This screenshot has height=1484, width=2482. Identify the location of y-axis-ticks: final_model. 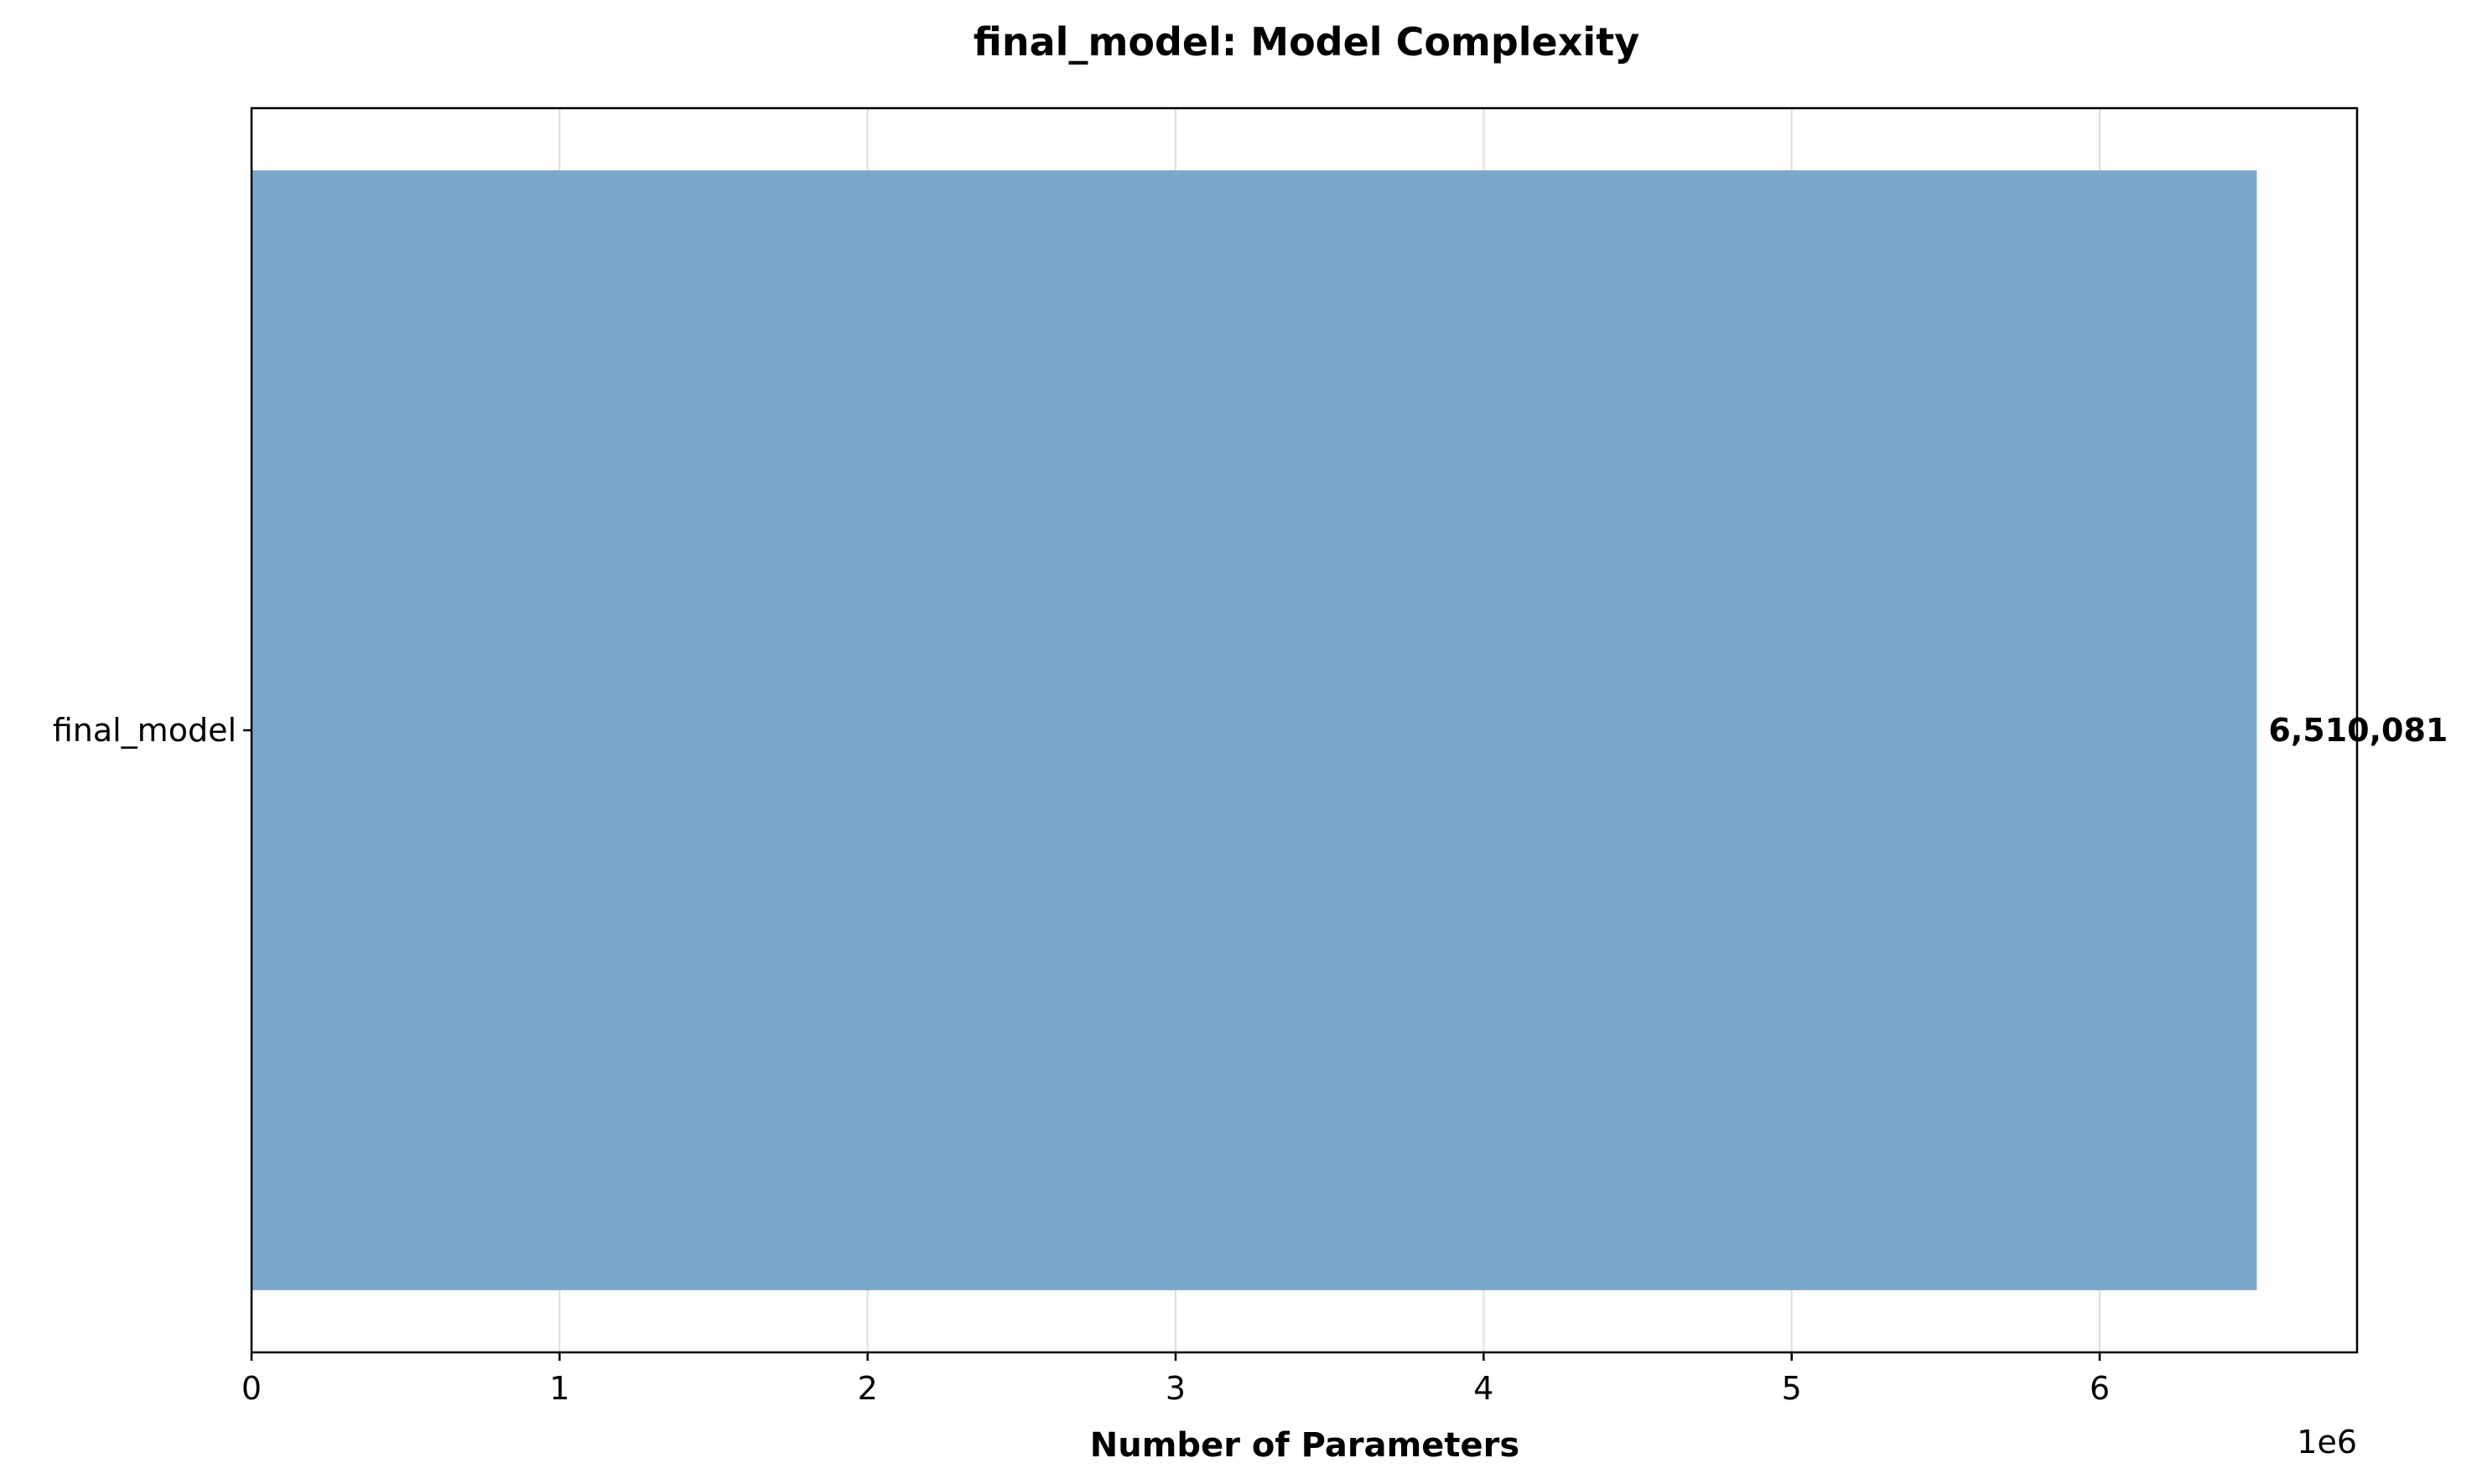
(153, 730).